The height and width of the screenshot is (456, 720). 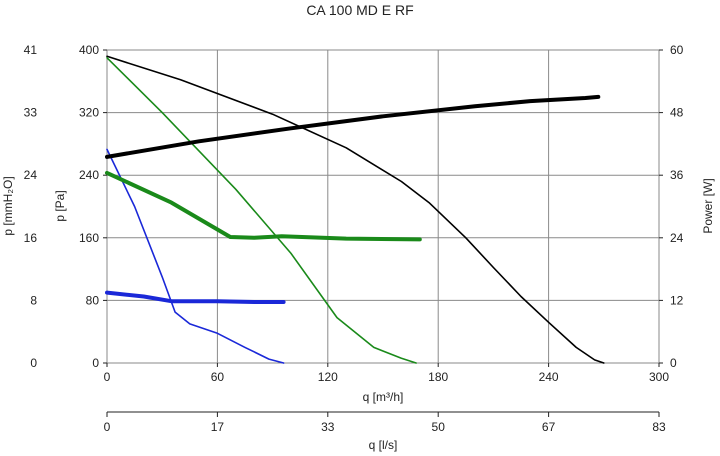 What do you see at coordinates (31, 175) in the screenshot?
I see `y-tick-label-mmh2o: 24` at bounding box center [31, 175].